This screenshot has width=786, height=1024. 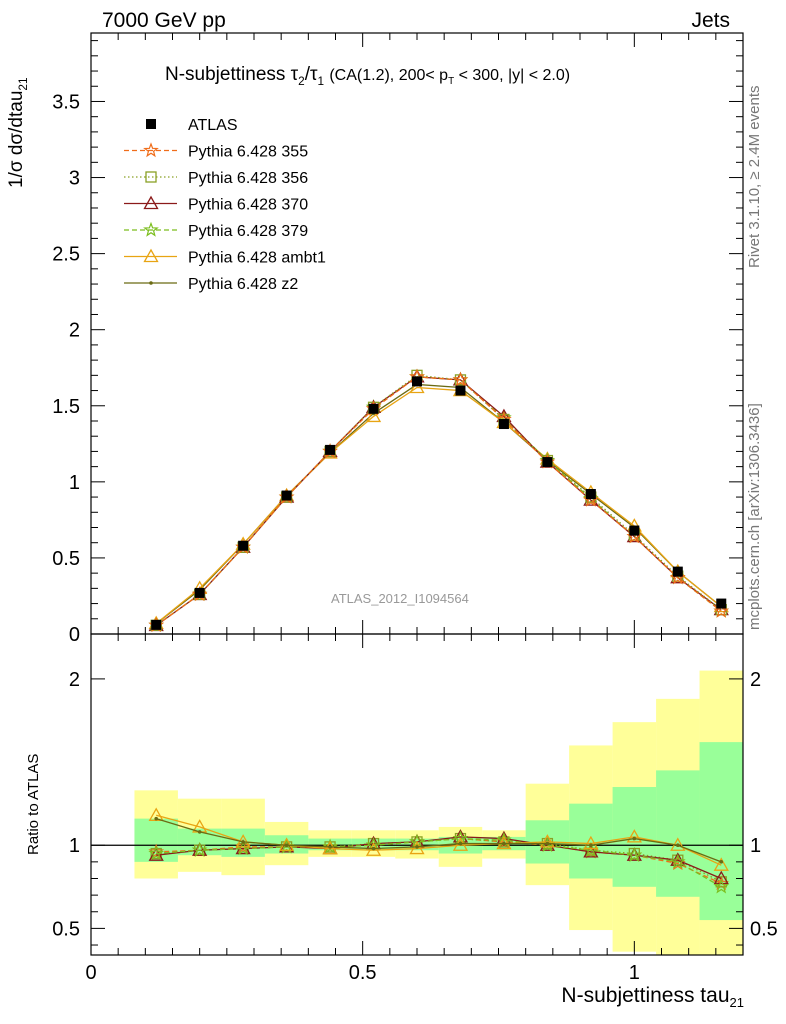 I want to click on analysis-watermark: ATLAS_2012_I1094564, so click(x=400, y=598).